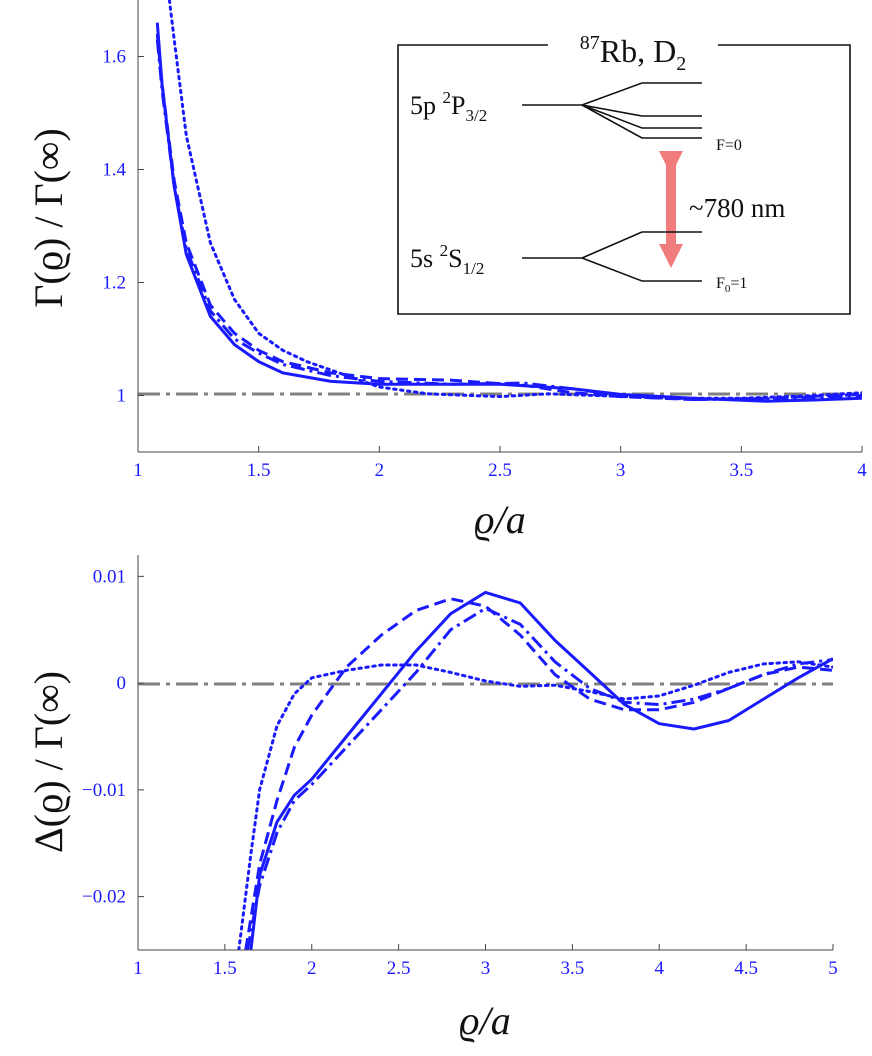 The width and height of the screenshot is (872, 1056). I want to click on bottom-x-axis-label: ϱ/a, so click(484, 1020).